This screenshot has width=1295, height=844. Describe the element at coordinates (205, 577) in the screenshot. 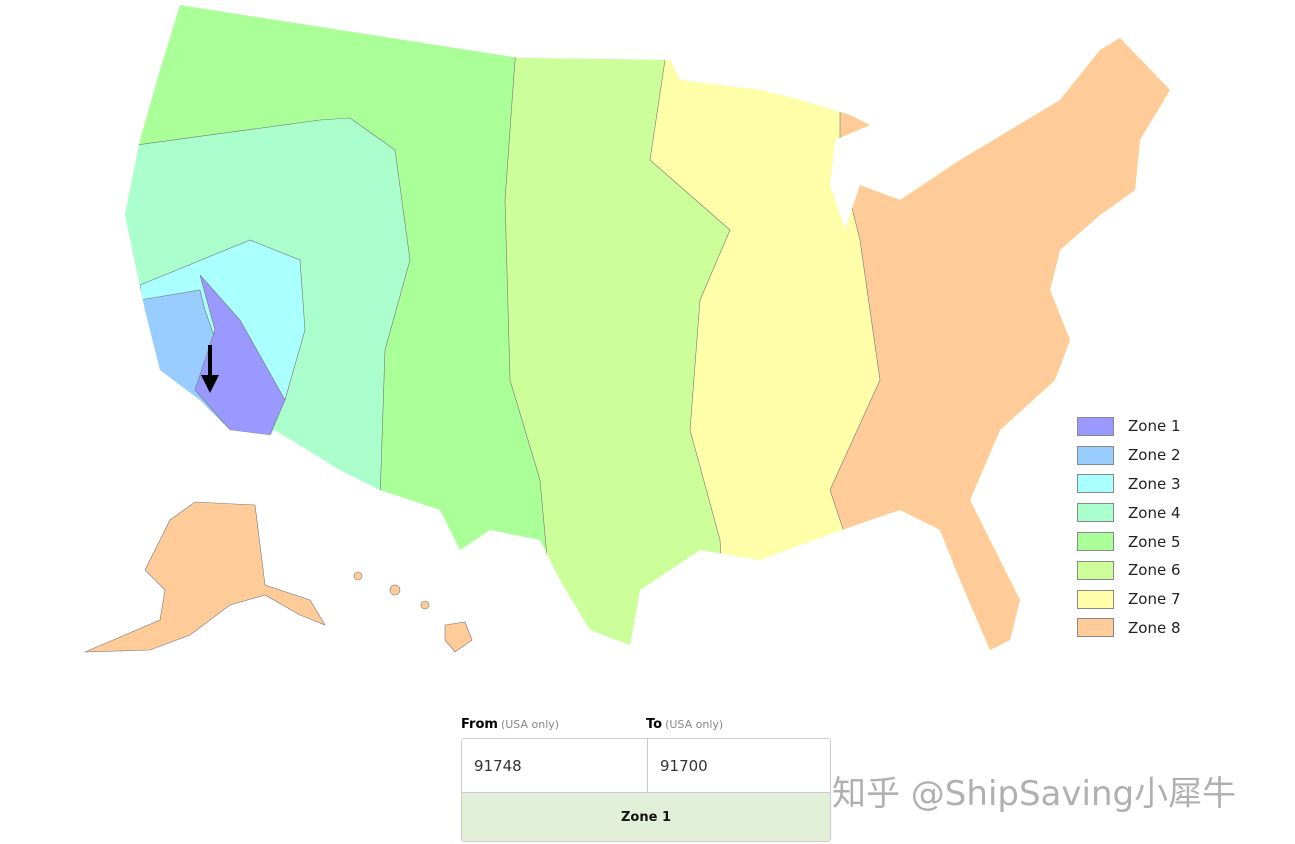

I see `alaska` at that location.